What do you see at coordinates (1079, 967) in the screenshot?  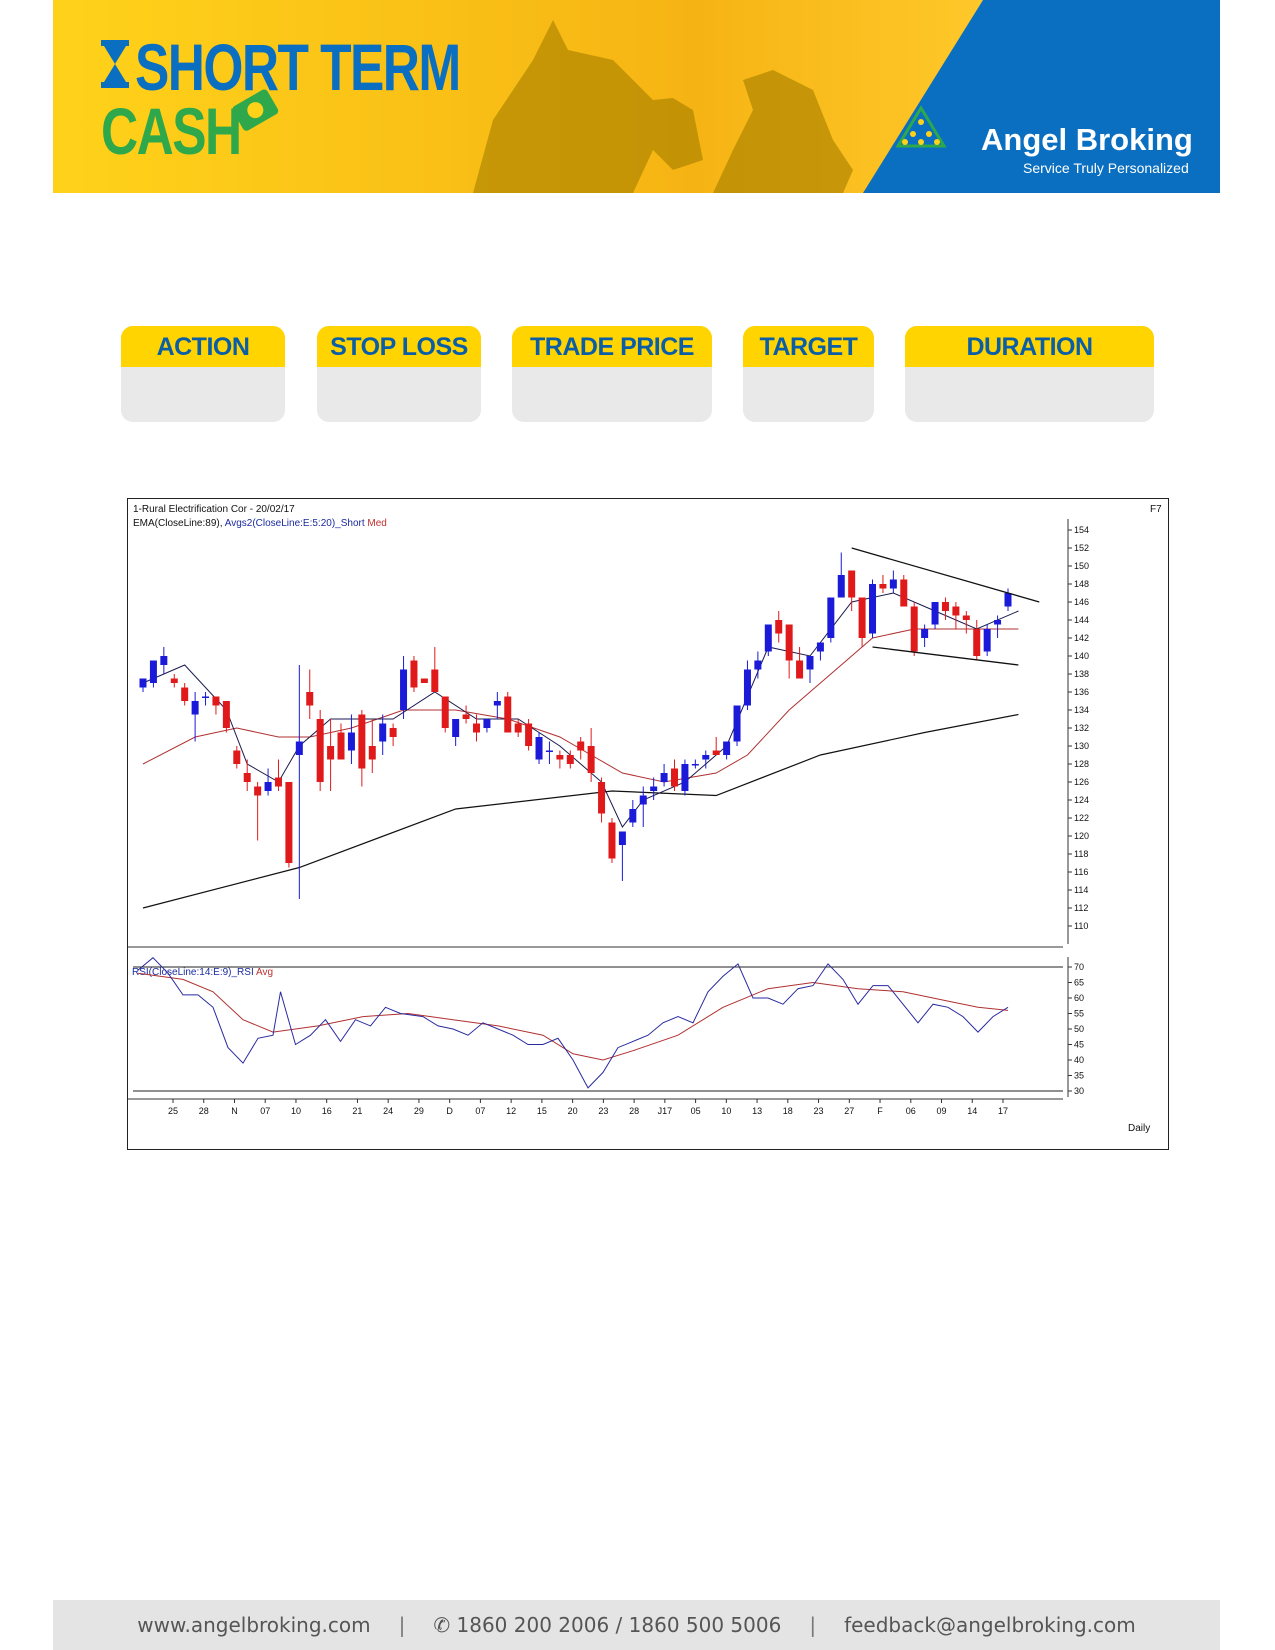 I see `rsi-tick-label: 70` at bounding box center [1079, 967].